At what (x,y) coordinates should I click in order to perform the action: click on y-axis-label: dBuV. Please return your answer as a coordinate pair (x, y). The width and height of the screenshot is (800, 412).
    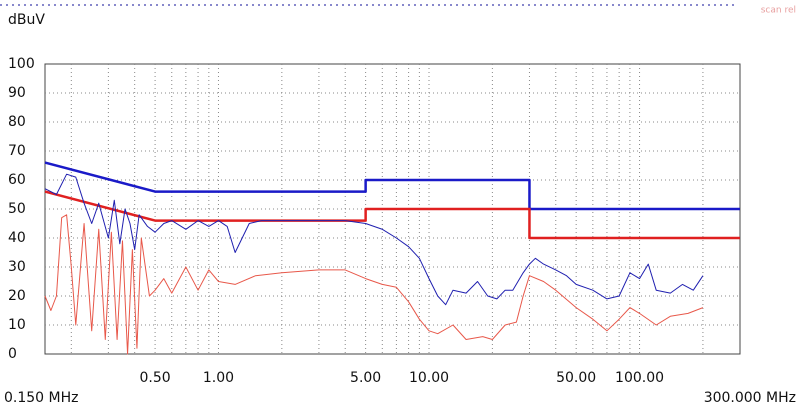
    Looking at the image, I should click on (26, 20).